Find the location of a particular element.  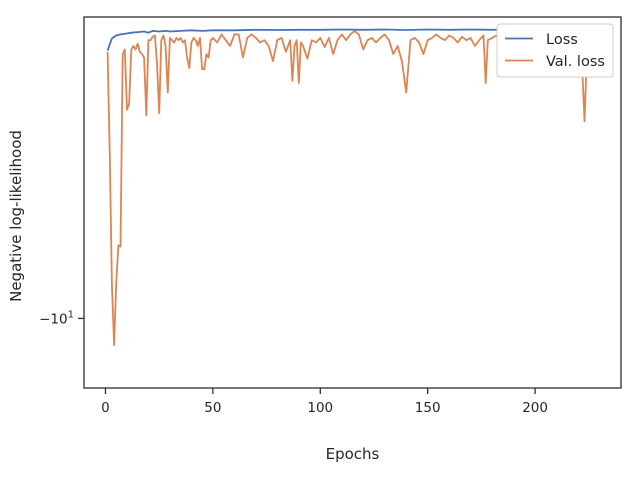

y-tick-label: −101 is located at coordinates (56, 318).